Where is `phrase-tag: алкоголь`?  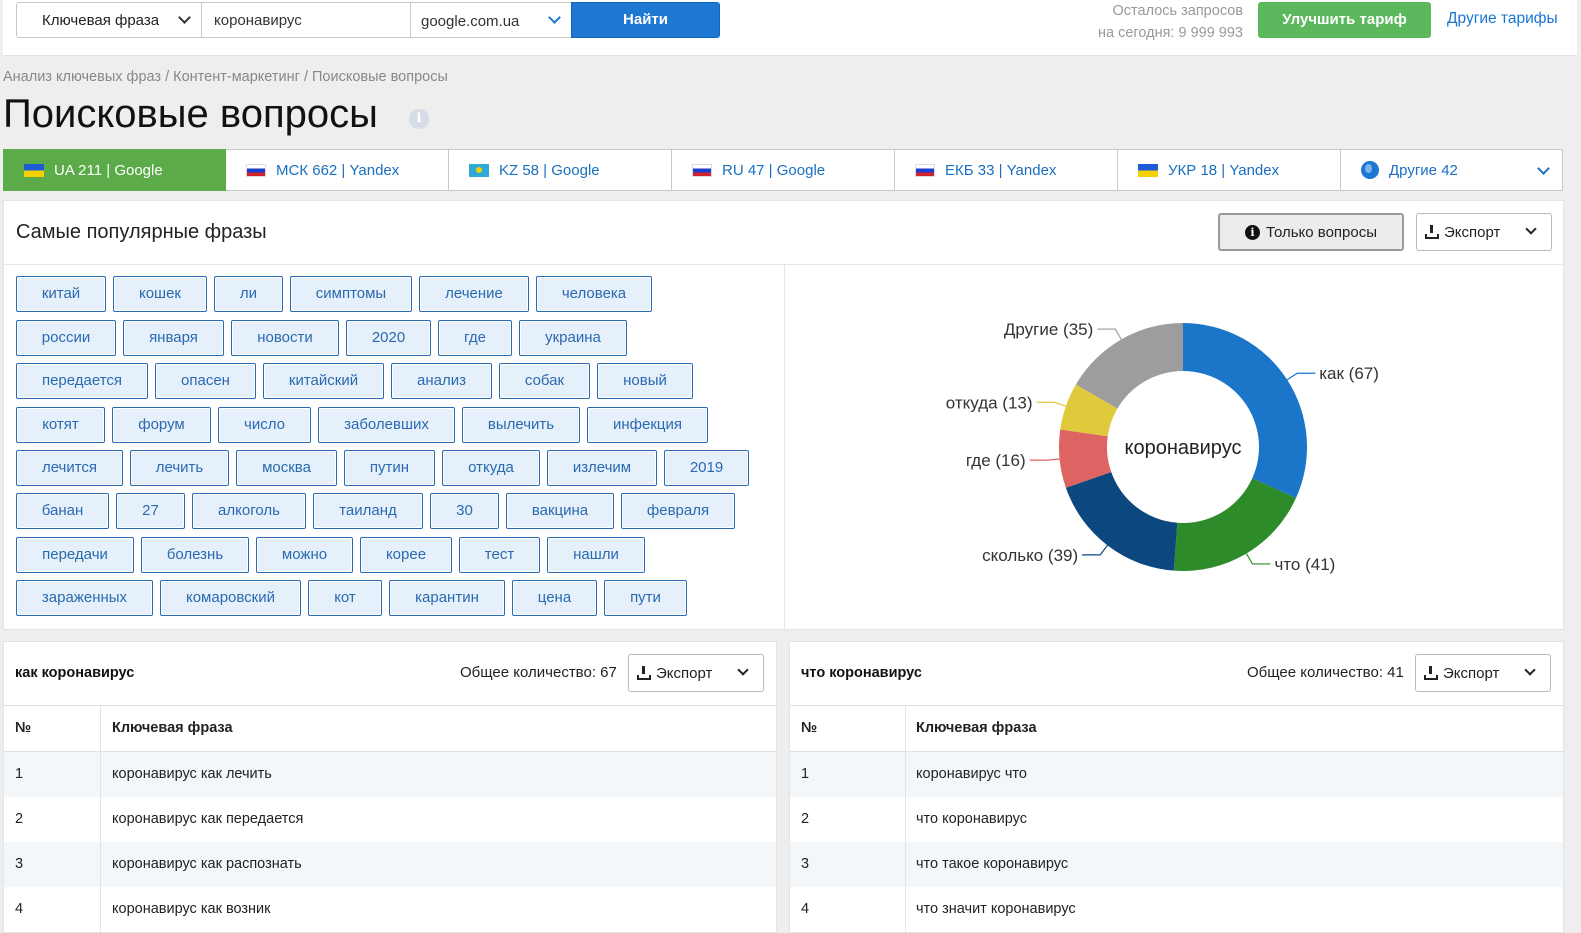 phrase-tag: алкоголь is located at coordinates (249, 511).